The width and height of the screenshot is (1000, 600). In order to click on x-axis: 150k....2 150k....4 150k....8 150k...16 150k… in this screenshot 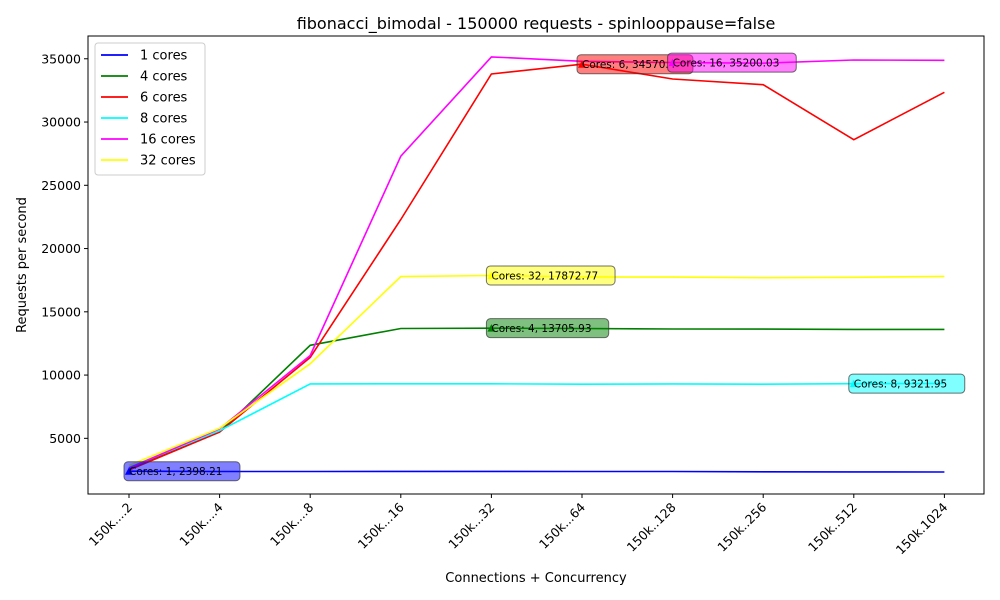, I will do `click(518, 525)`.